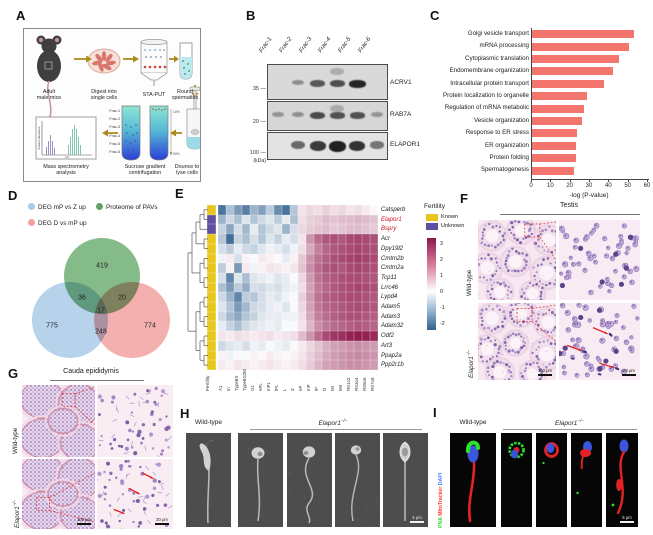  Describe the element at coordinates (504, 46) in the screenshot. I see `bar-category-label: mRNA processing` at that location.